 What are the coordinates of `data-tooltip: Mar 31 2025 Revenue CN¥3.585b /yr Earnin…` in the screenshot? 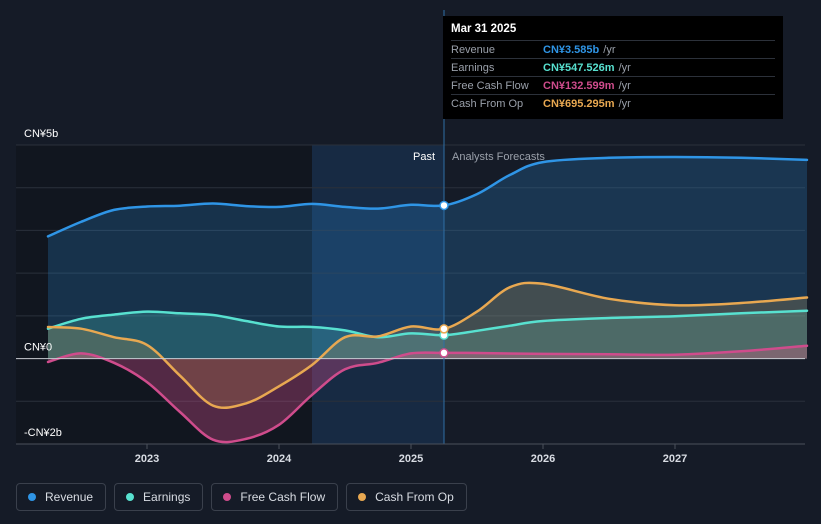 It's located at (613, 67).